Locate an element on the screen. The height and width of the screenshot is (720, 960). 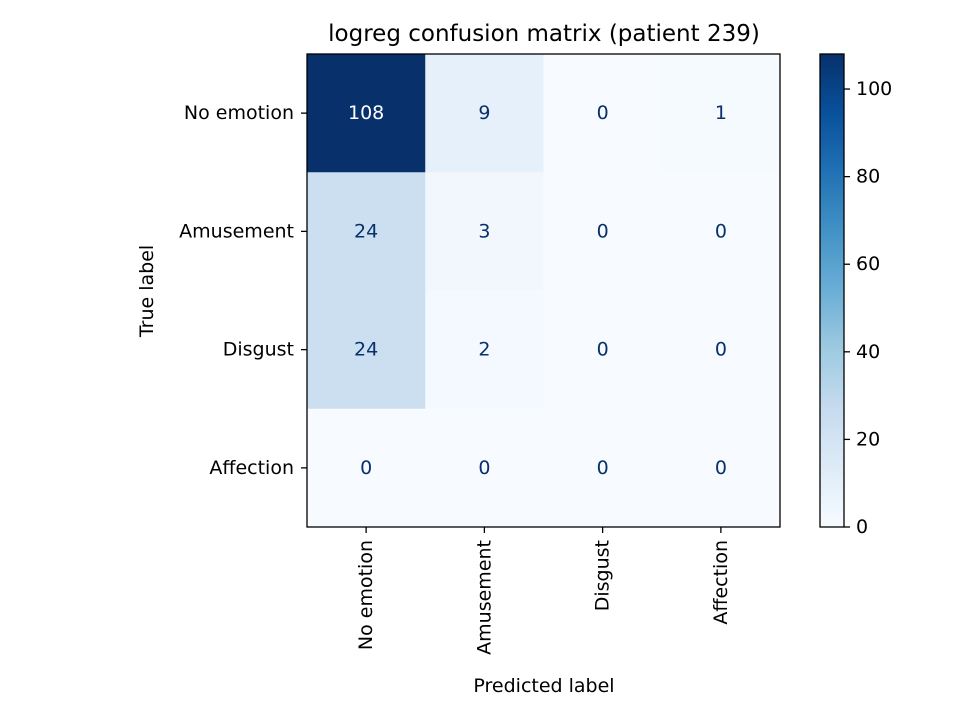
x-tick-label: Disgust is located at coordinates (603, 575).